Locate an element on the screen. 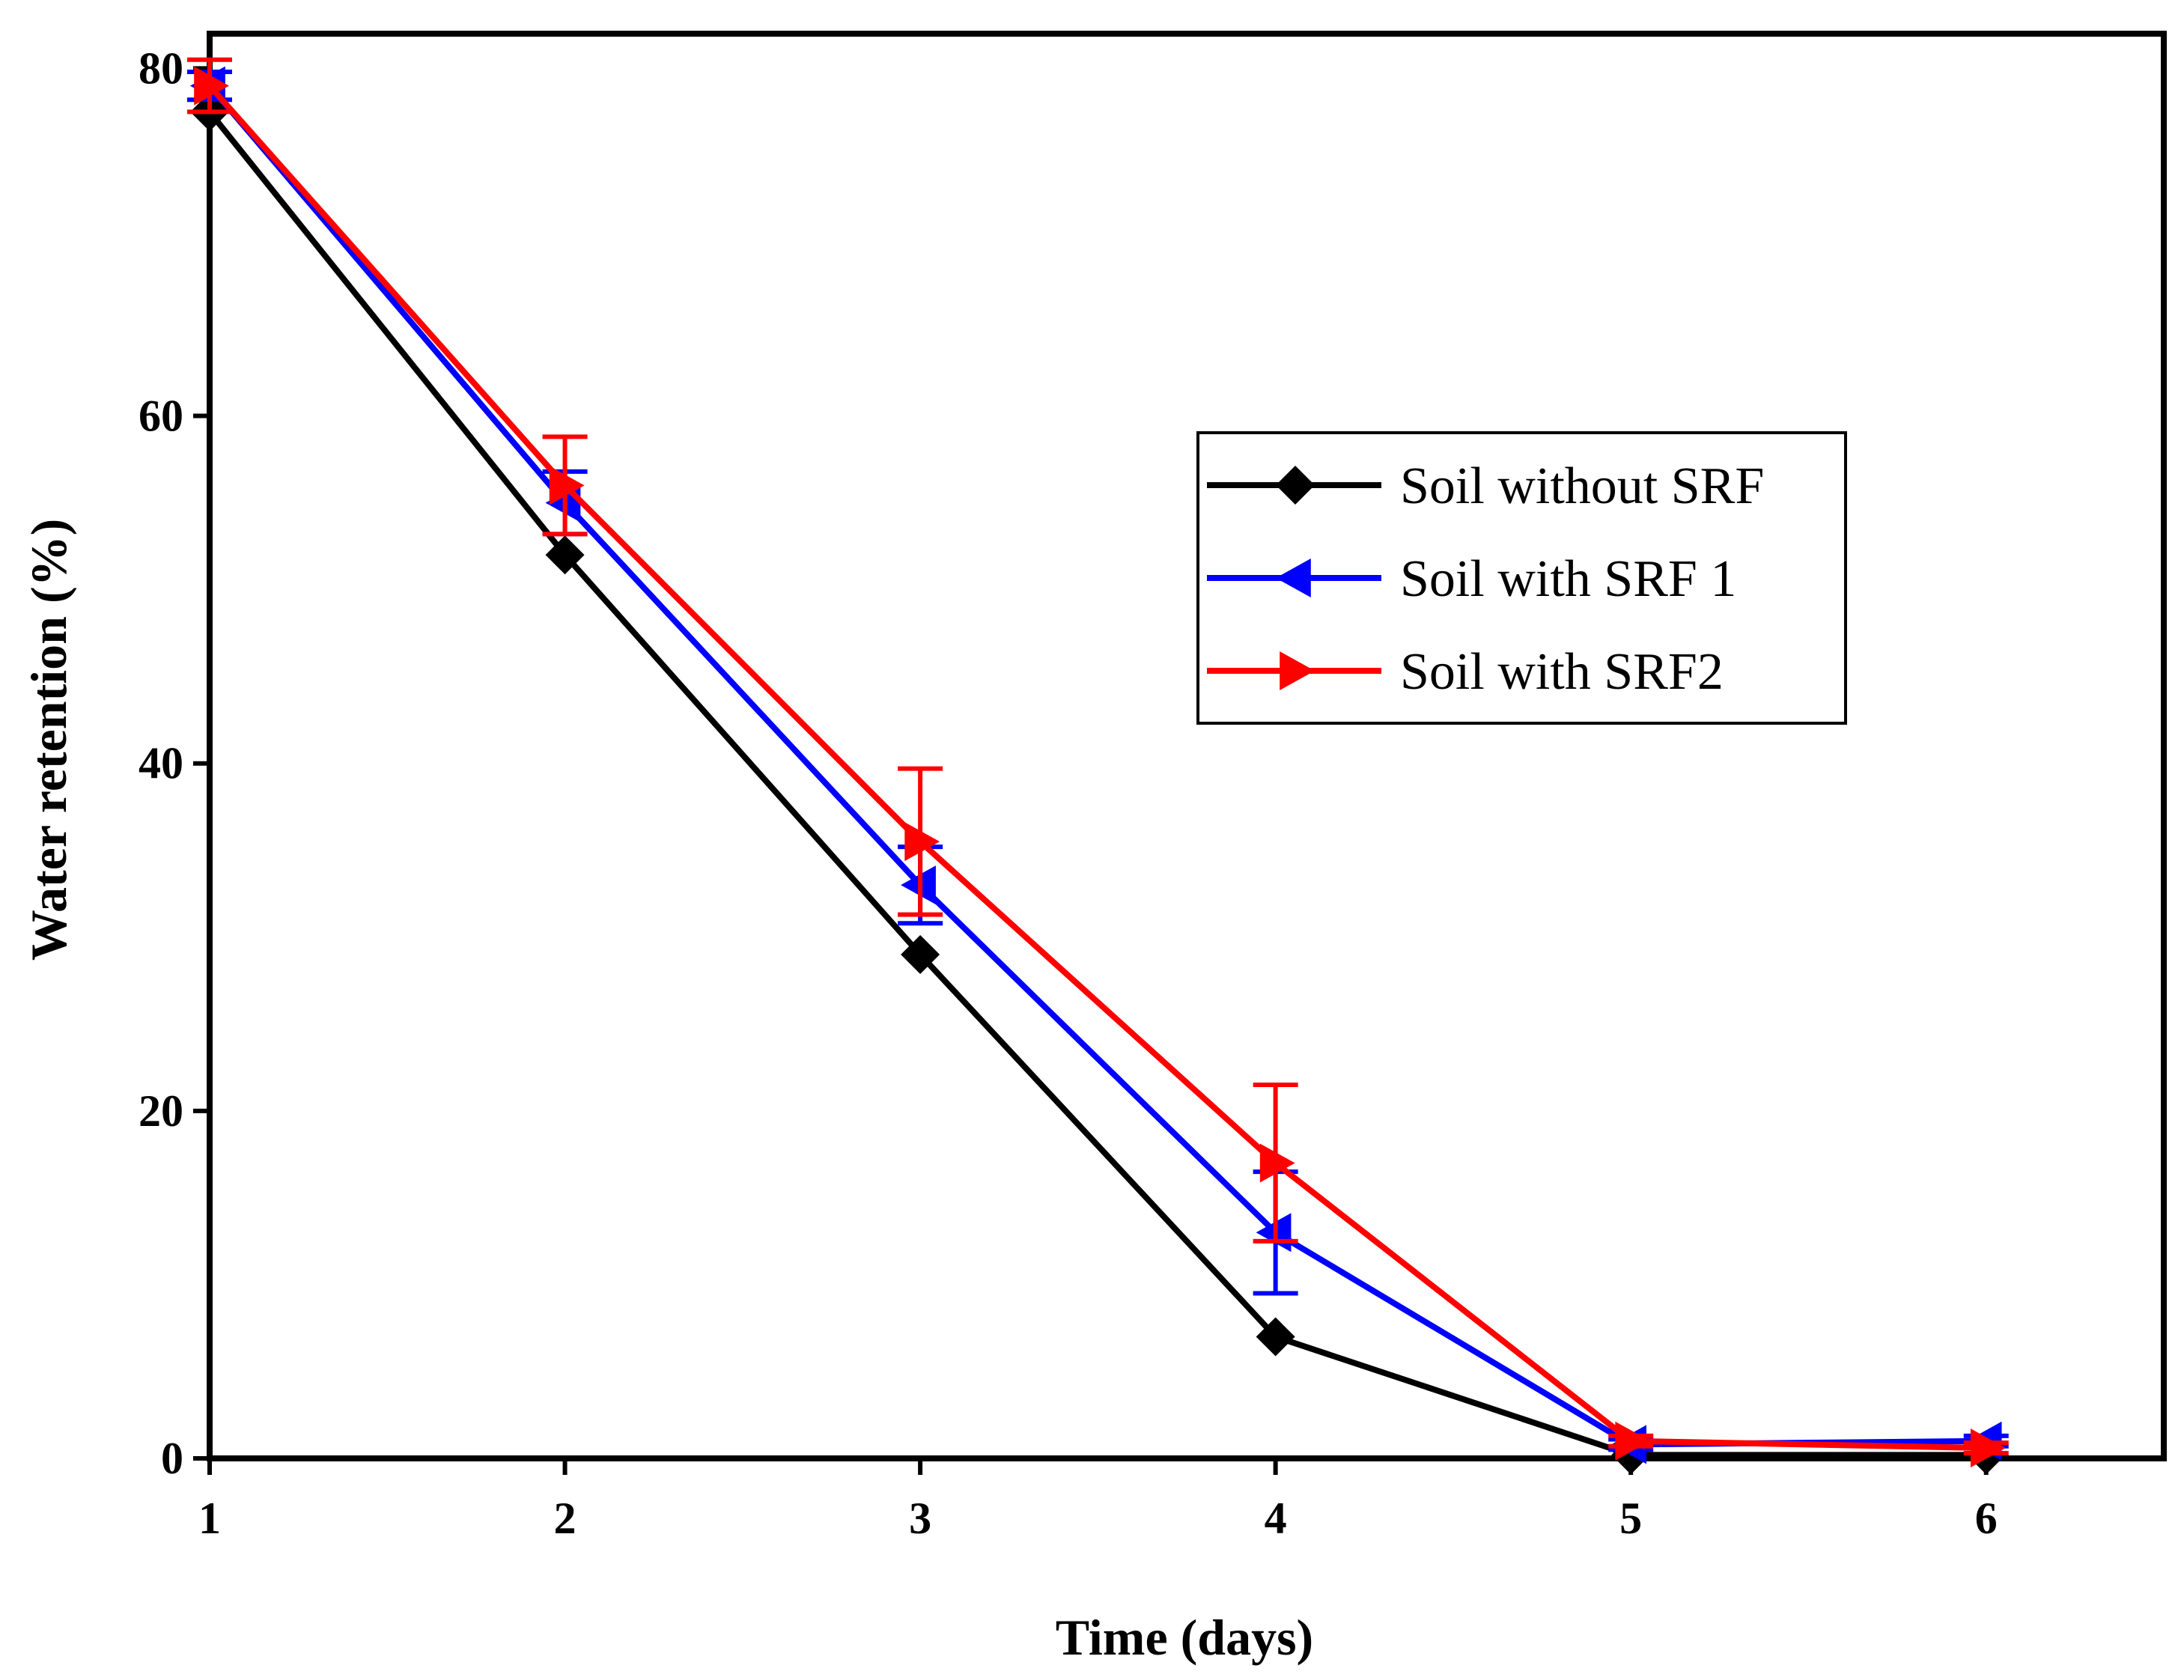 The image size is (2184, 1680). y-tick-label: 80 is located at coordinates (161, 68).